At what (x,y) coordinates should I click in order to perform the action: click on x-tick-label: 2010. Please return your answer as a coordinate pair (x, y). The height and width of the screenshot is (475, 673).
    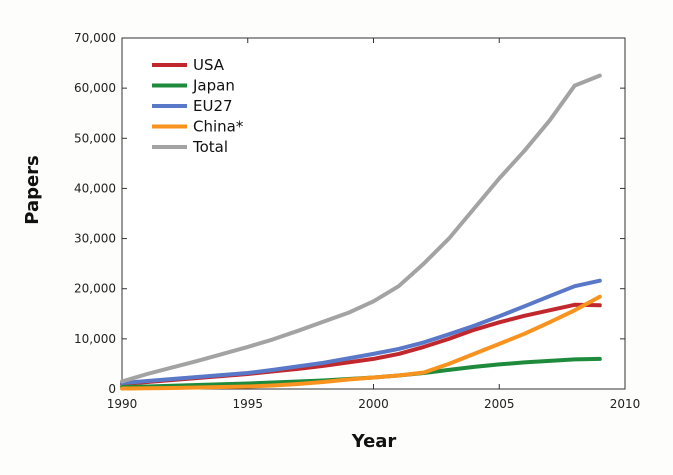
    Looking at the image, I should click on (625, 404).